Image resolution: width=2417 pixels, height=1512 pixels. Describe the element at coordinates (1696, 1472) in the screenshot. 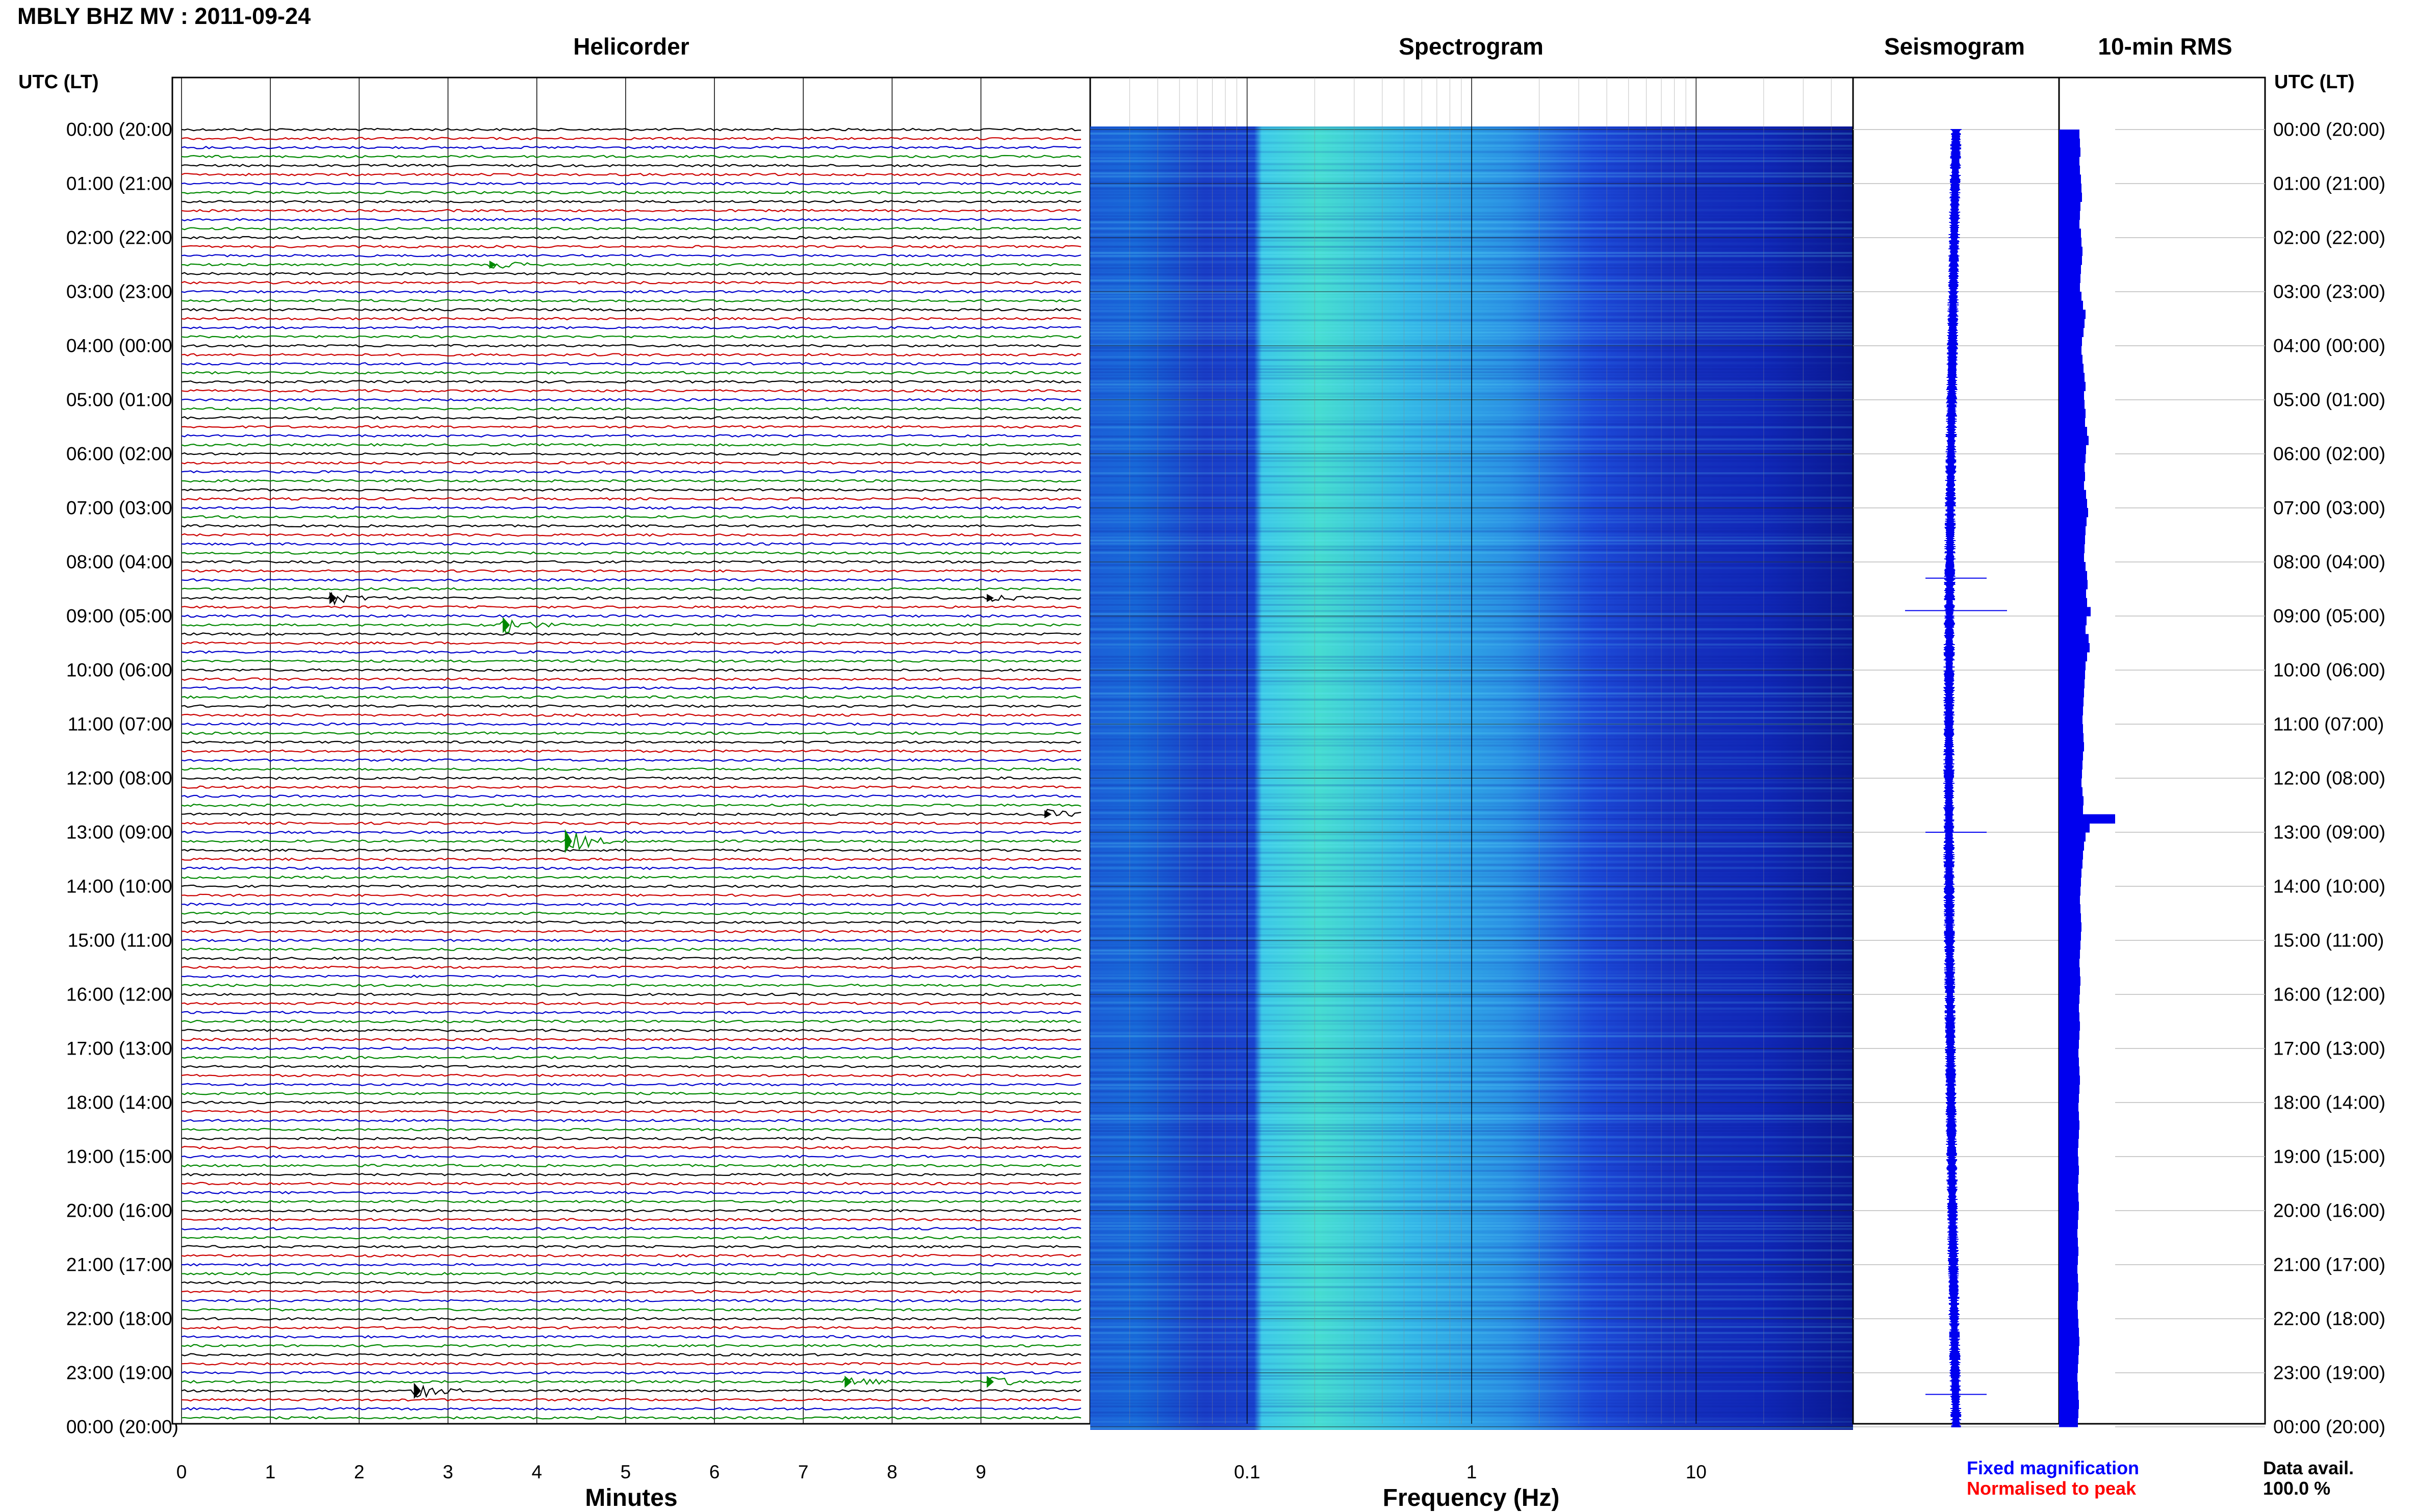

I see `frequency-tick-label: 10` at that location.